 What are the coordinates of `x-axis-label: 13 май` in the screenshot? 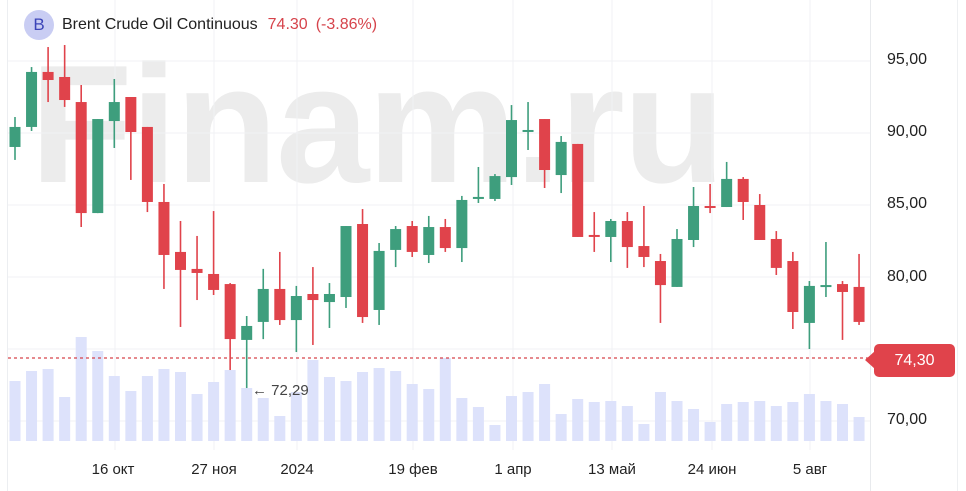 It's located at (612, 469).